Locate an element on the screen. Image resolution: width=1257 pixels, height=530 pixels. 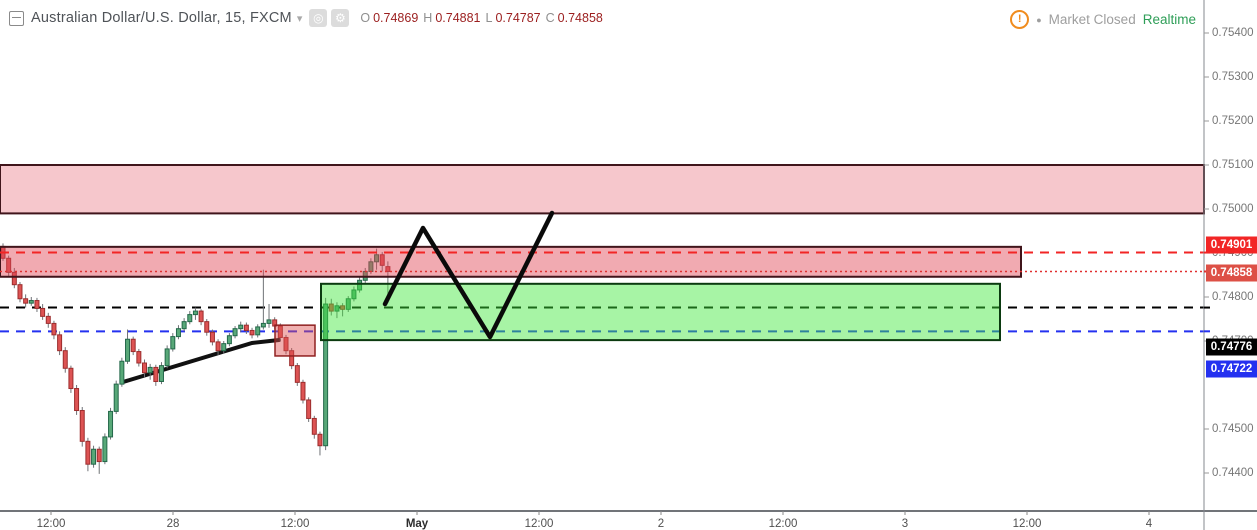
price-badge-label: 0.74776 is located at coordinates (1232, 347).